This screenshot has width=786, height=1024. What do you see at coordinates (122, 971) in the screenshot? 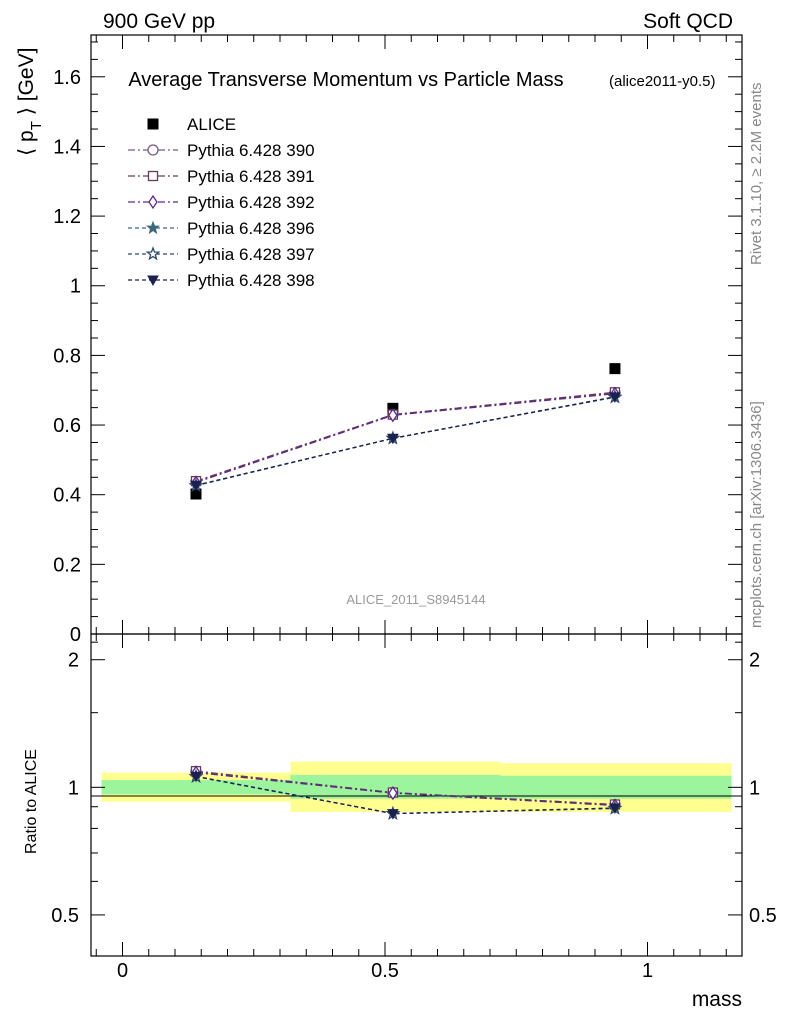
I see `x-tick-label-0: 0` at bounding box center [122, 971].